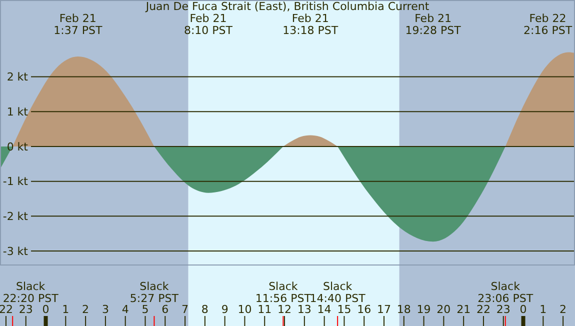  What do you see at coordinates (78, 24) in the screenshot?
I see `annotation: Feb 21 1:37 PST` at bounding box center [78, 24].